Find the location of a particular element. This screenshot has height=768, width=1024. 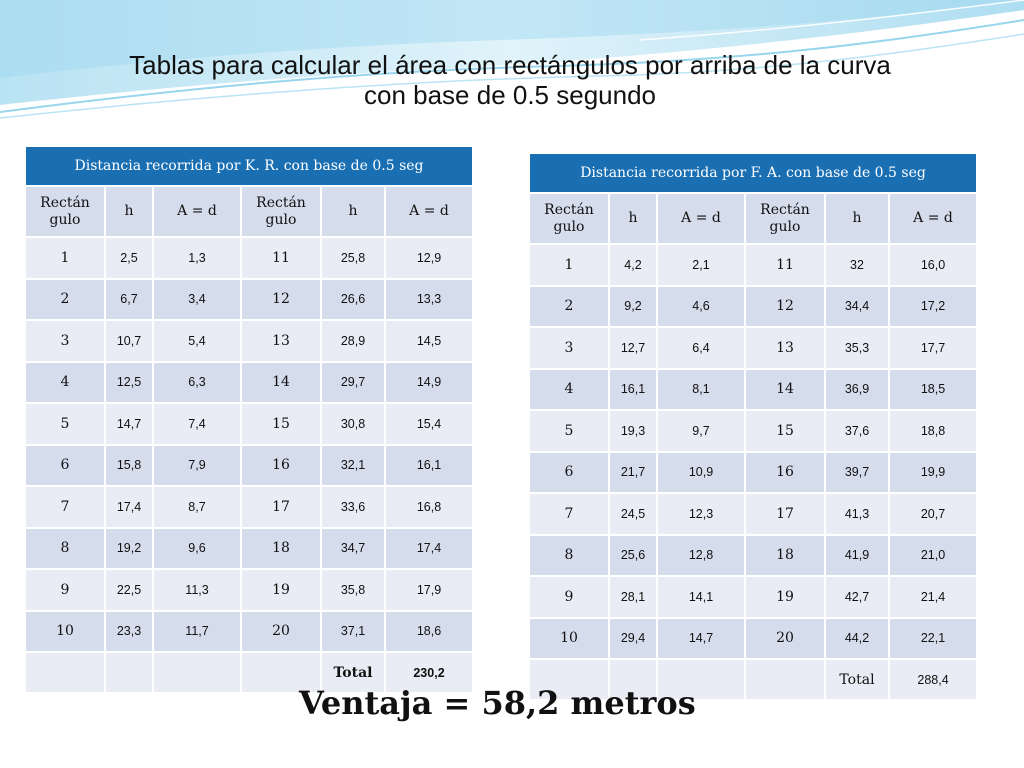

table-cell: 25,6 is located at coordinates (633, 555).